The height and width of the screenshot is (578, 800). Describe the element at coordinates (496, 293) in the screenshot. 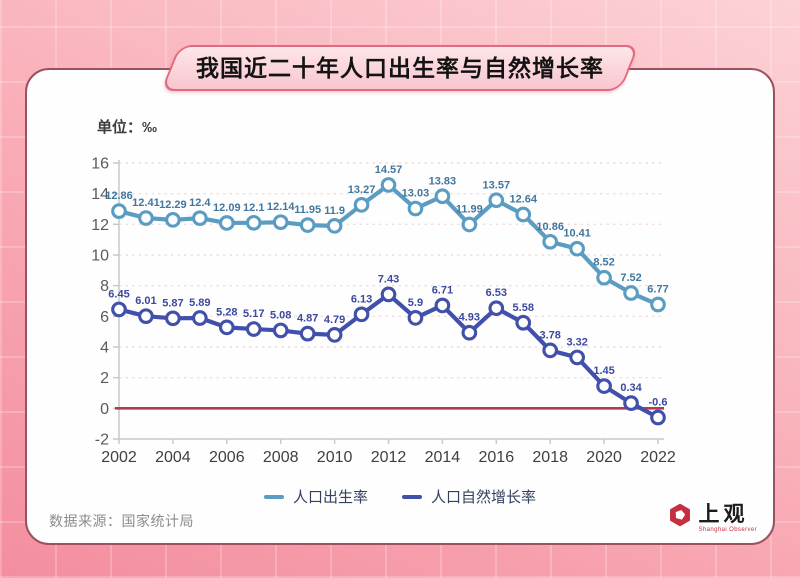

I see `svg-text: 6.53` at that location.